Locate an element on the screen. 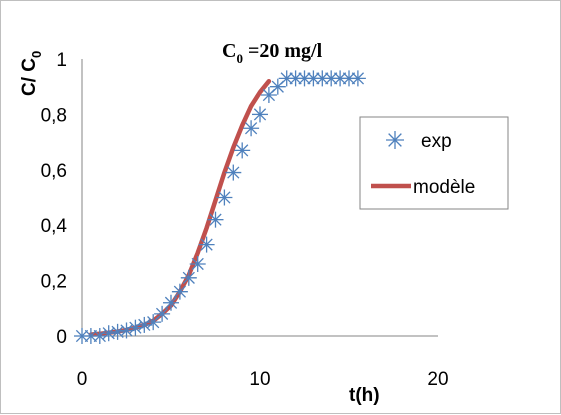 This screenshot has width=561, height=415. legend-box is located at coordinates (434, 163).